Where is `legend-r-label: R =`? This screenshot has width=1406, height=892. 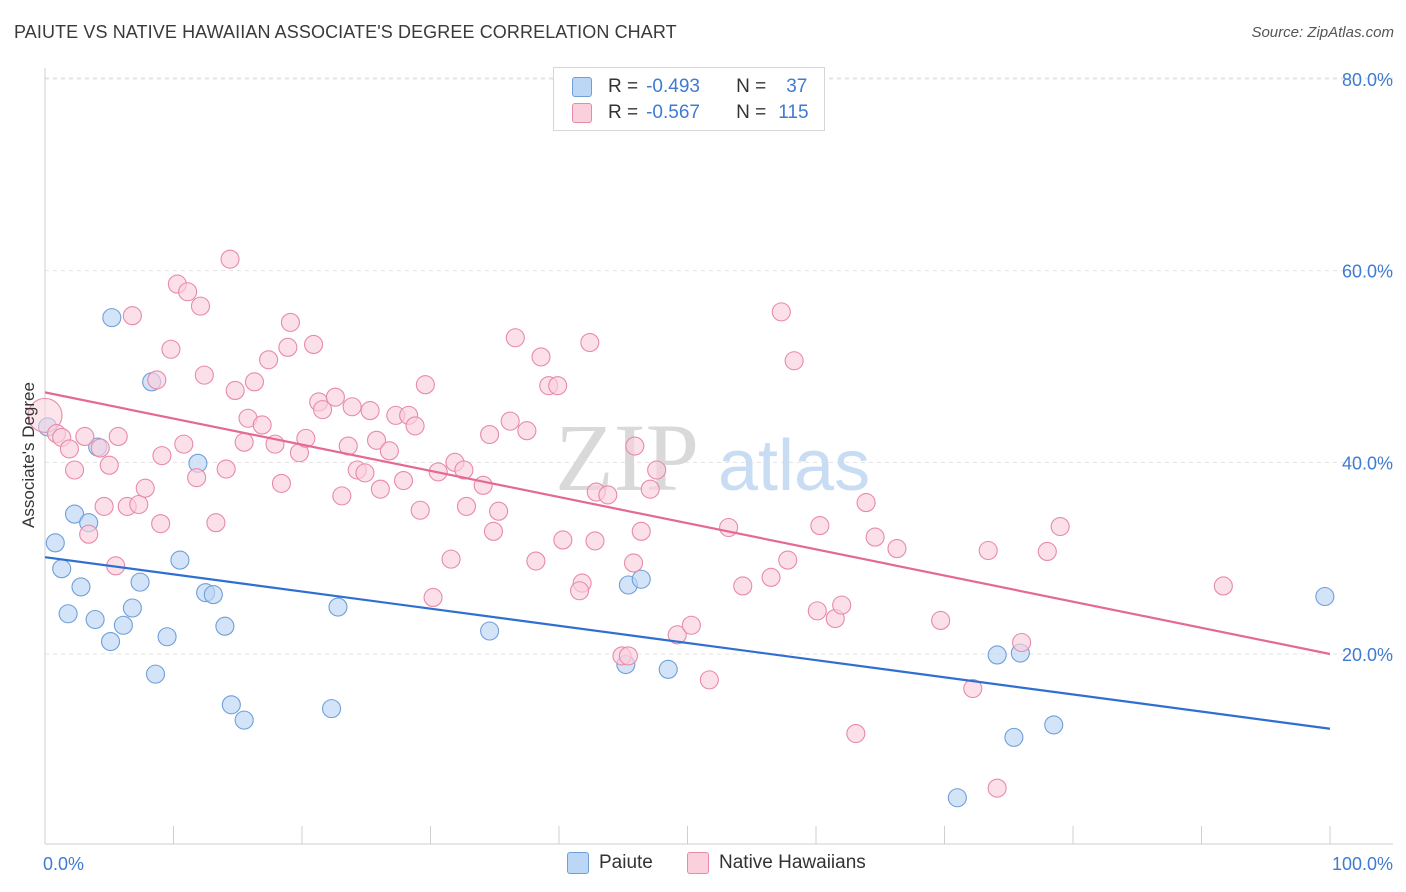
legend-r-label: R = is located at coordinates (623, 86).